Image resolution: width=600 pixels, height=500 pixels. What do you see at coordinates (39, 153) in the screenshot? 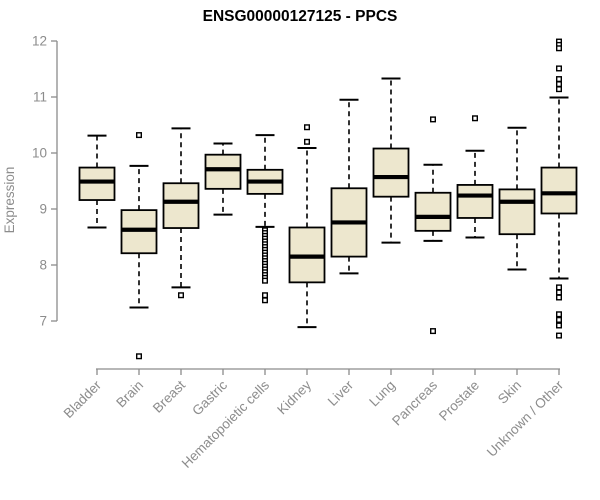
I see `y-tick-label: 10` at bounding box center [39, 153].